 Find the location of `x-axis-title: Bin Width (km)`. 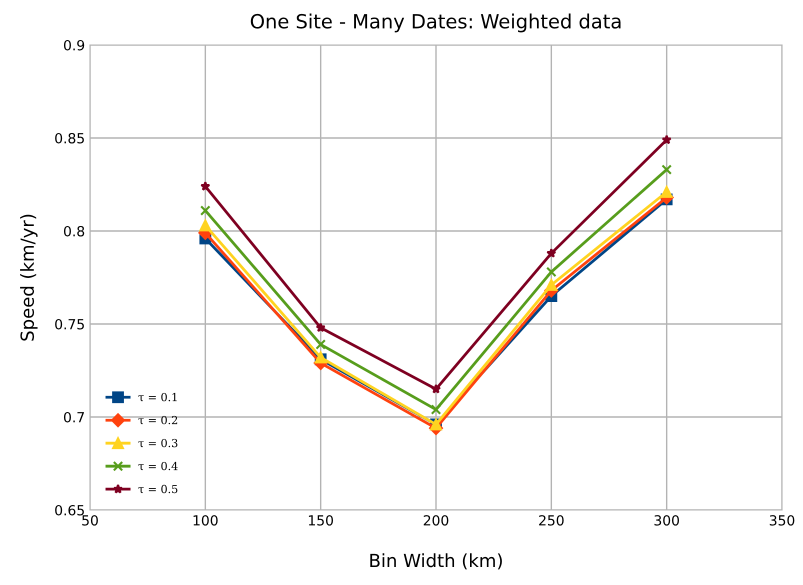

x-axis-title: Bin Width (km) is located at coordinates (436, 561).